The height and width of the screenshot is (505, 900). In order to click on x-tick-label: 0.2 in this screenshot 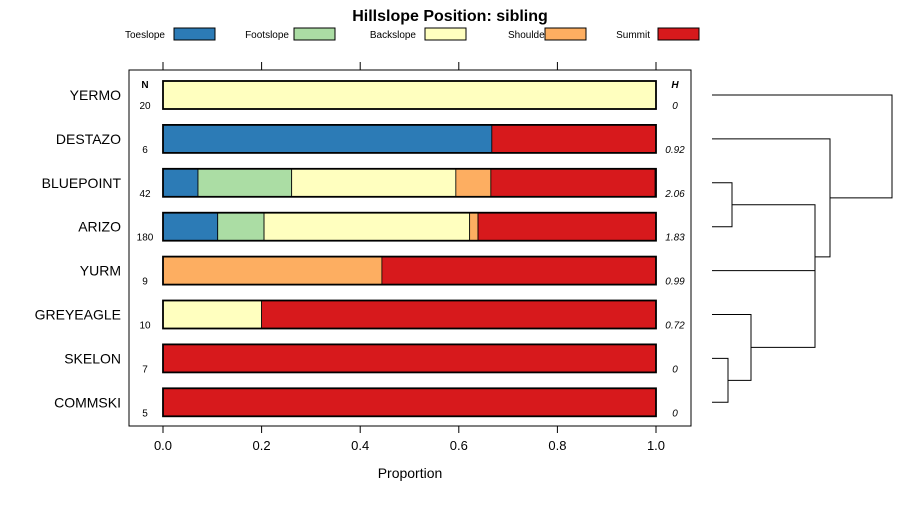, I will do `click(262, 445)`.